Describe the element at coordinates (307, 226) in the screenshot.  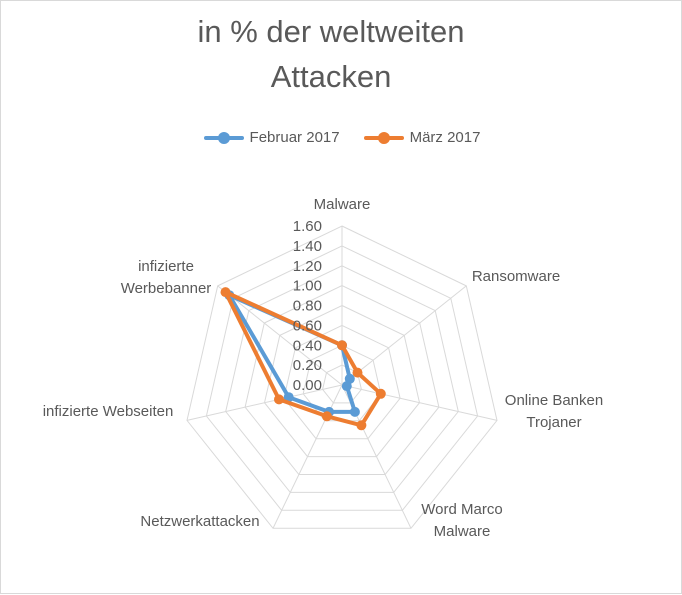
I see `tick-label: 1.60` at that location.